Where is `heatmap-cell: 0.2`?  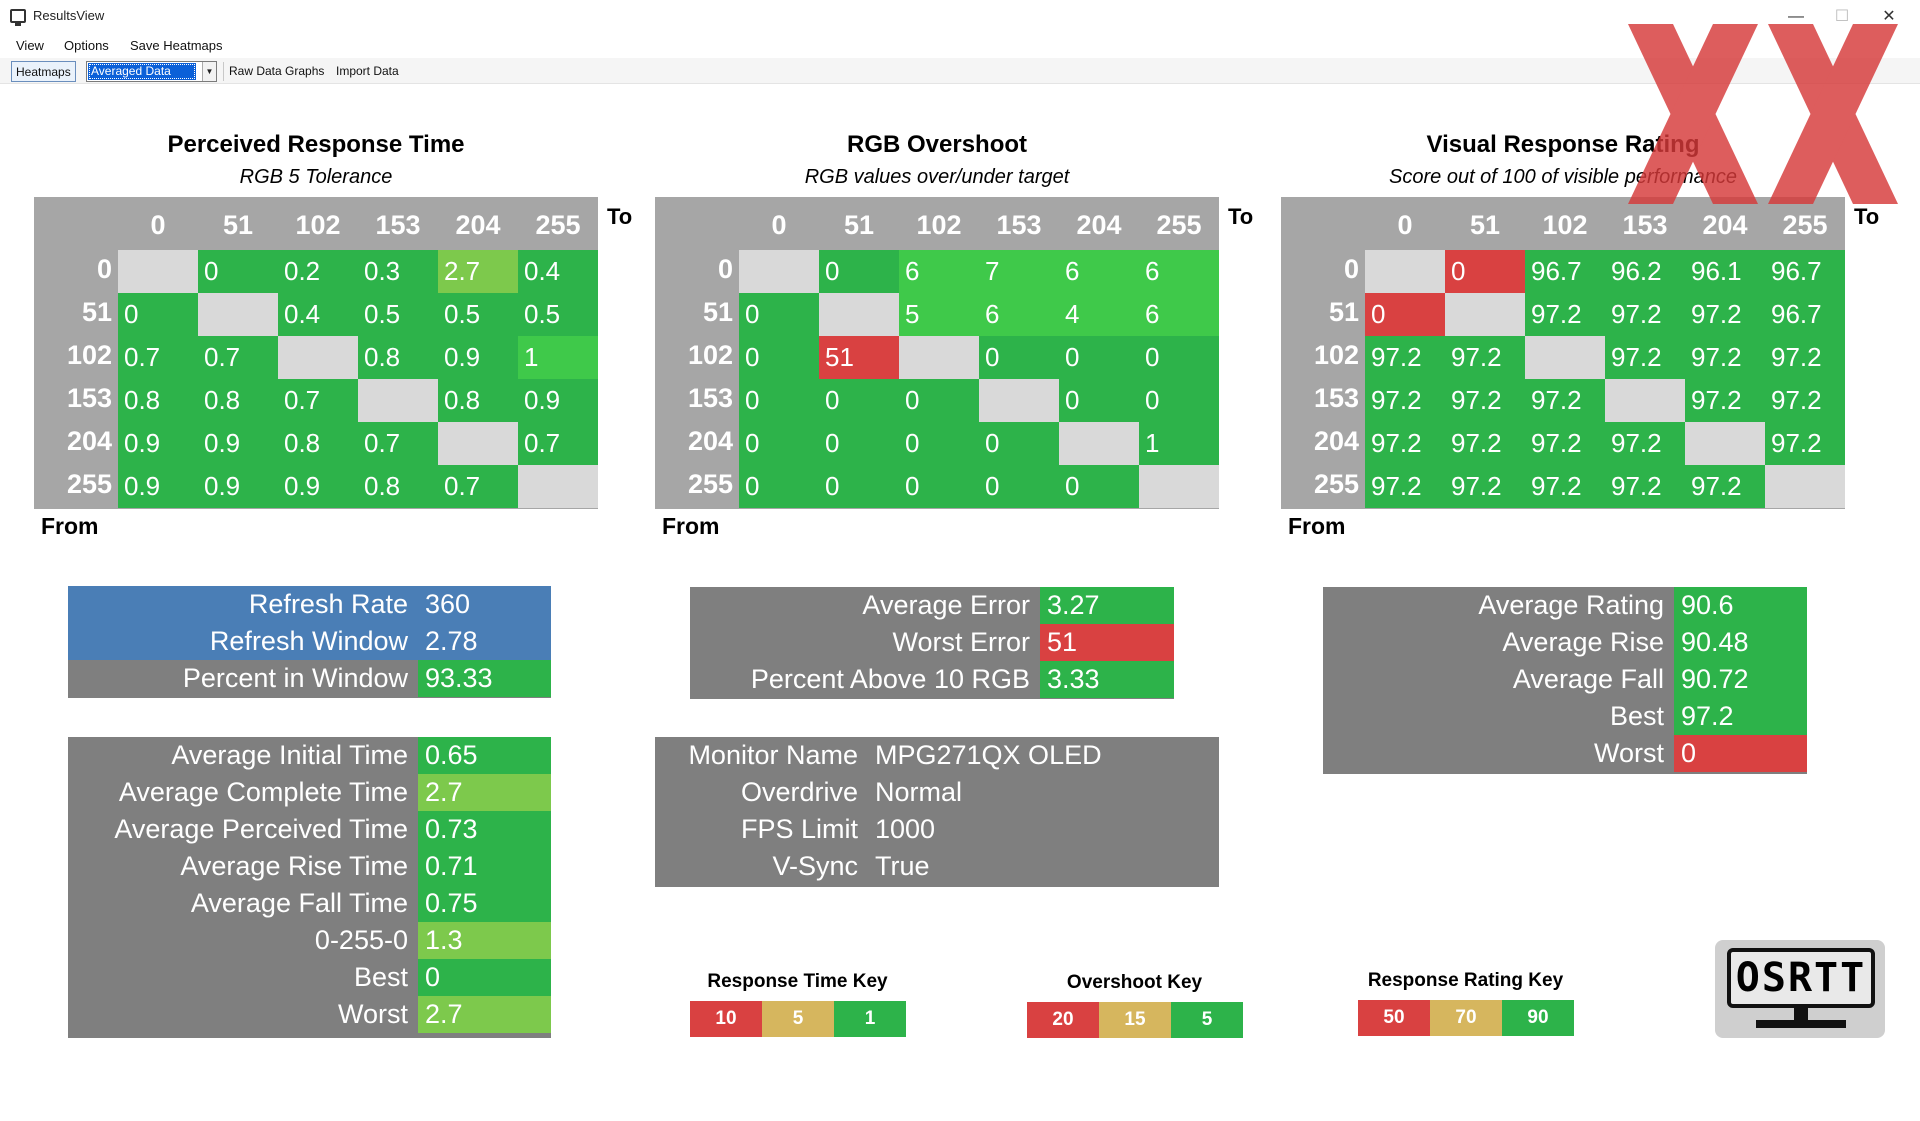 heatmap-cell: 0.2 is located at coordinates (318, 271).